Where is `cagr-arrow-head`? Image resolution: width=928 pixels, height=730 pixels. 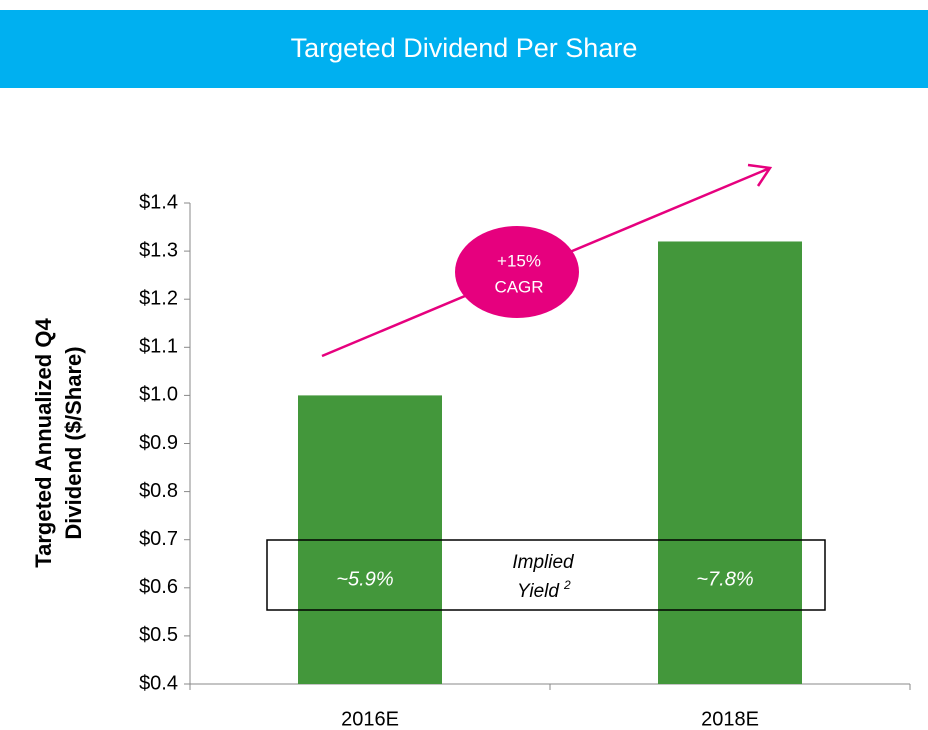
cagr-arrow-head is located at coordinates (760, 175).